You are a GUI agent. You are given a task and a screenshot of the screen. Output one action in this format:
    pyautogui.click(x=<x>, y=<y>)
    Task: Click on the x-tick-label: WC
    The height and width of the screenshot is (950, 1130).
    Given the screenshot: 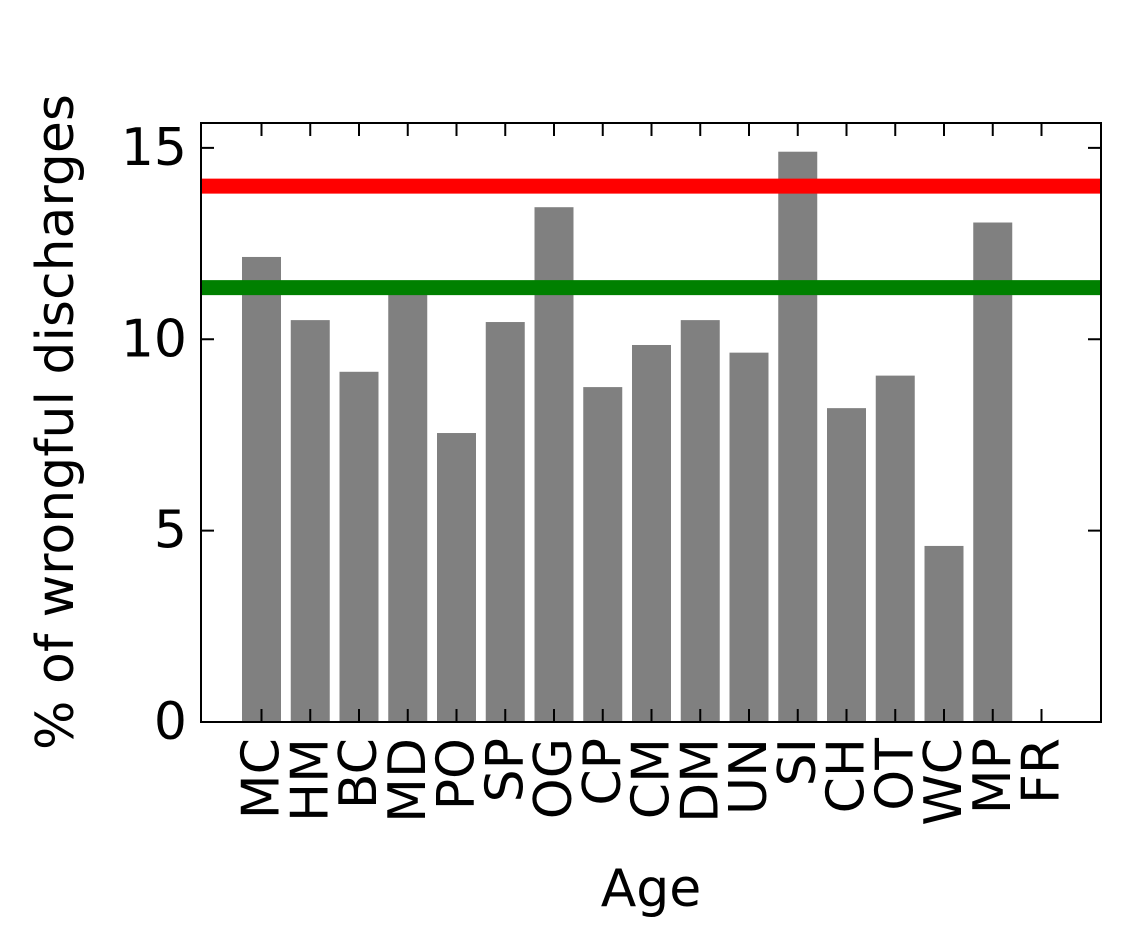 What is the action you would take?
    pyautogui.click(x=944, y=782)
    